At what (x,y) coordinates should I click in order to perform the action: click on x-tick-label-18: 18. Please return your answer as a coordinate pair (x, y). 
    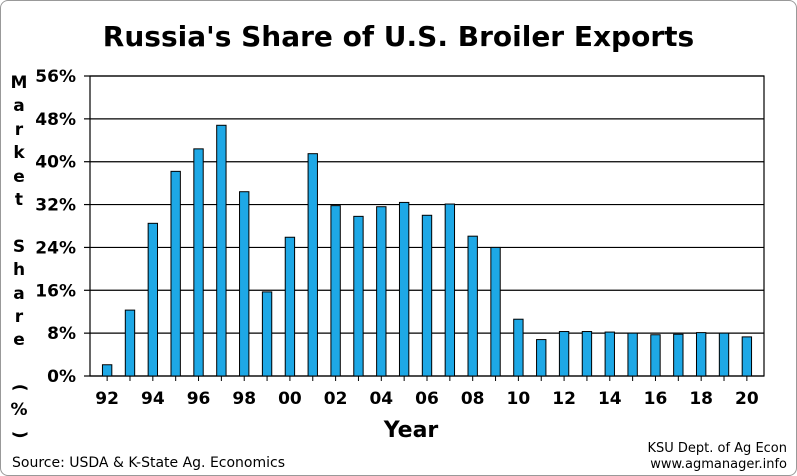
    Looking at the image, I should click on (701, 399).